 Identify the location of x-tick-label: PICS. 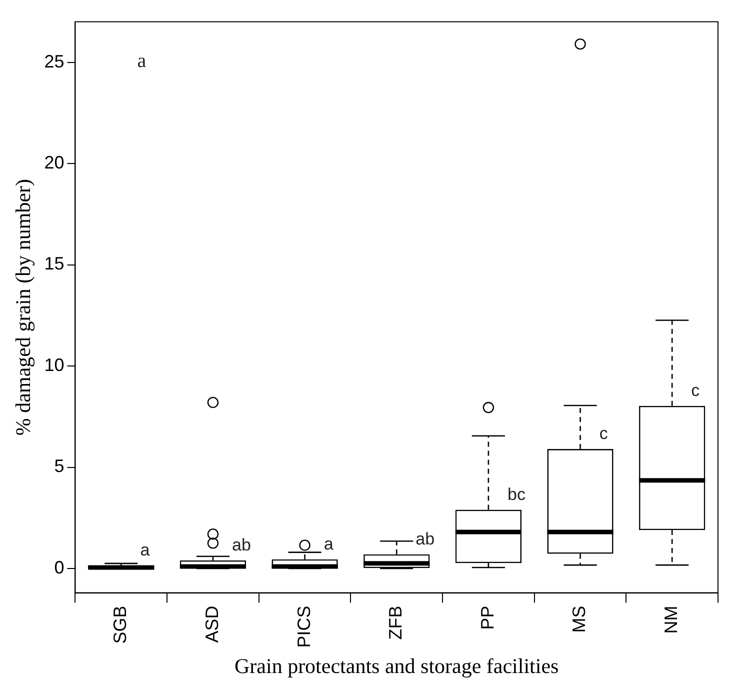
(304, 627).